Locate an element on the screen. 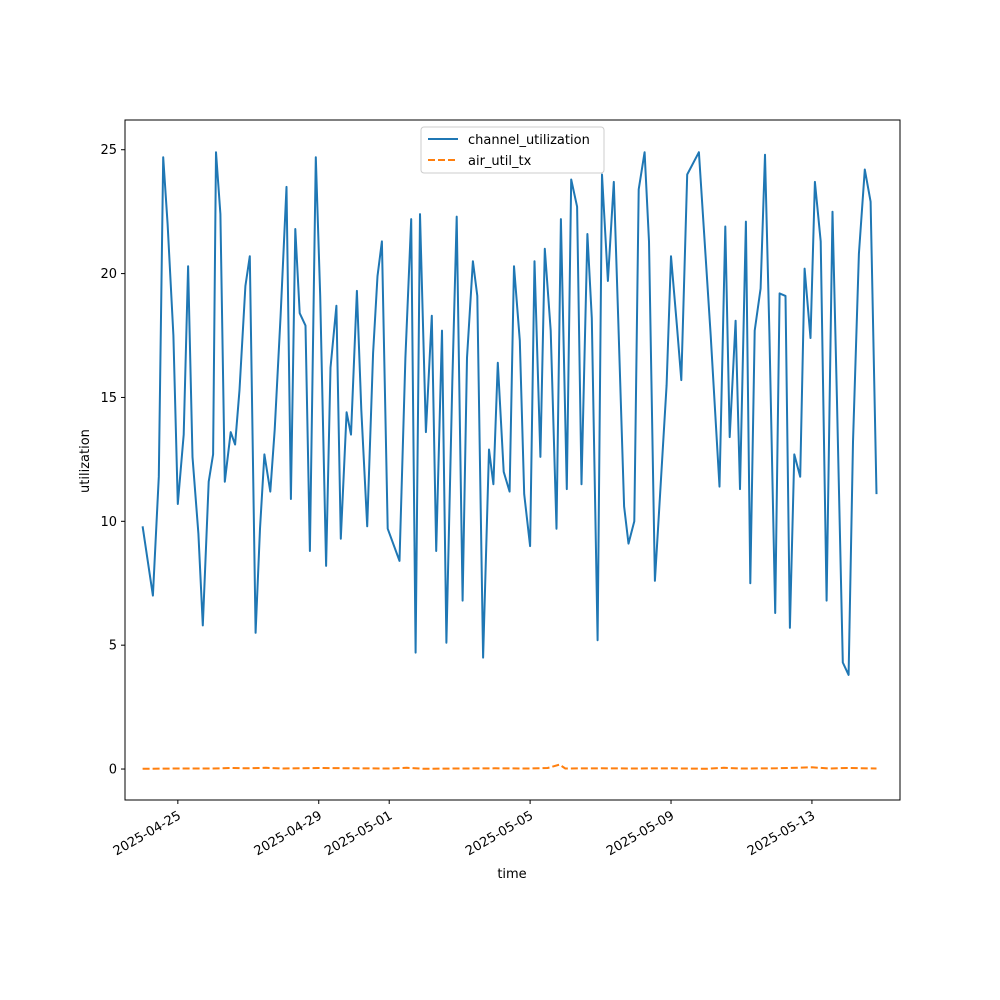  y-tick-label: 20 is located at coordinates (108, 274).